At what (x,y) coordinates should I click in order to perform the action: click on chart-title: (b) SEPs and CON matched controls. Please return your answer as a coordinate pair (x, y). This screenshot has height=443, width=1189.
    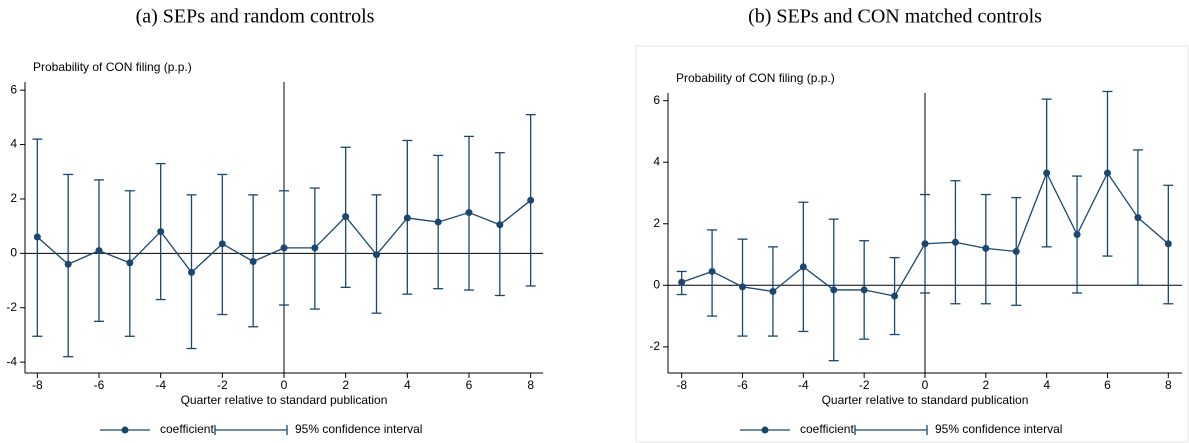
    Looking at the image, I should click on (895, 17).